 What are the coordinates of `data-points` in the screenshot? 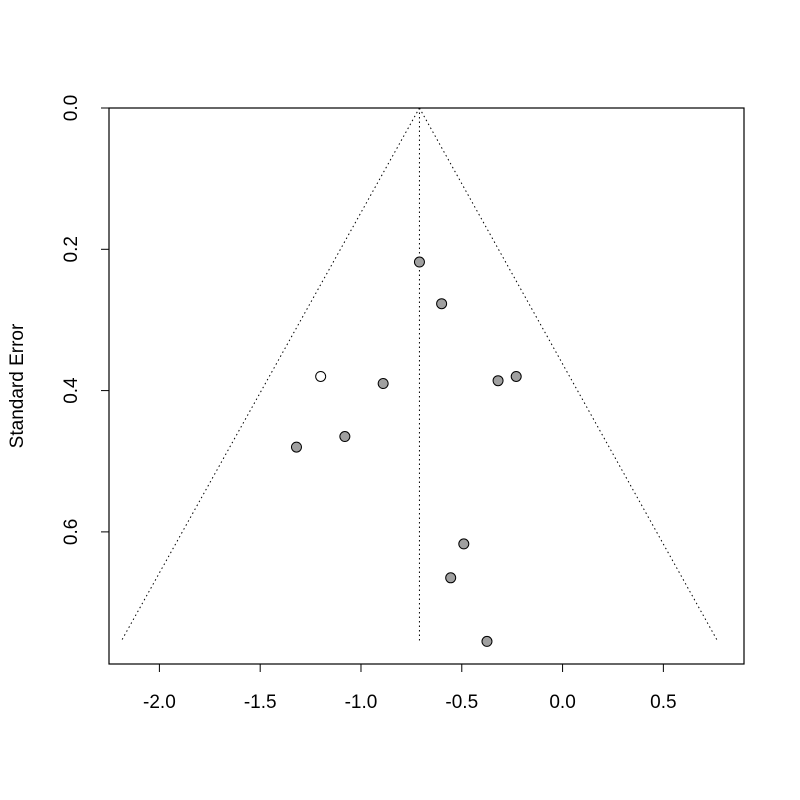 It's located at (406, 451).